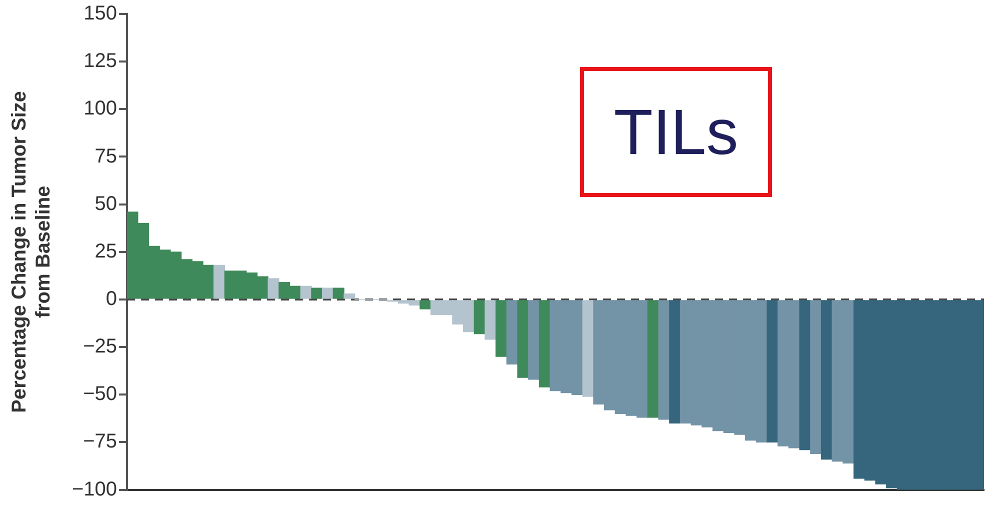  What do you see at coordinates (100, 441) in the screenshot?
I see `y-tick-label: −75` at bounding box center [100, 441].